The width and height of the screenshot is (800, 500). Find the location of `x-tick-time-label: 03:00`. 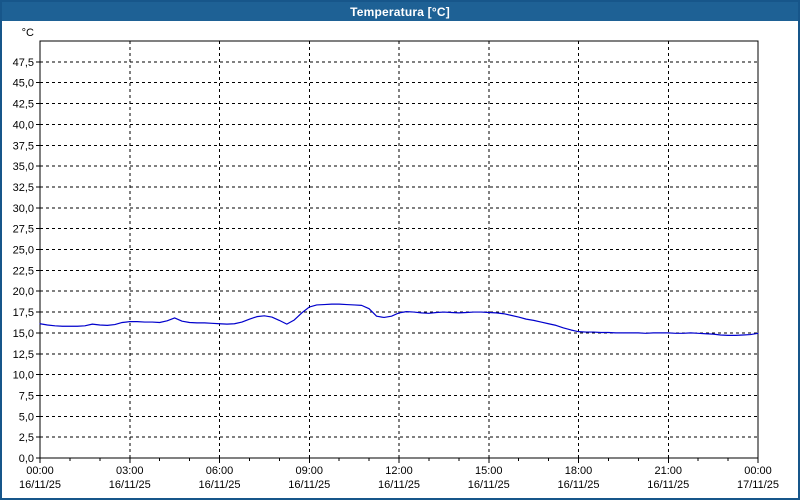

x-tick-time-label: 03:00 is located at coordinates (130, 471).